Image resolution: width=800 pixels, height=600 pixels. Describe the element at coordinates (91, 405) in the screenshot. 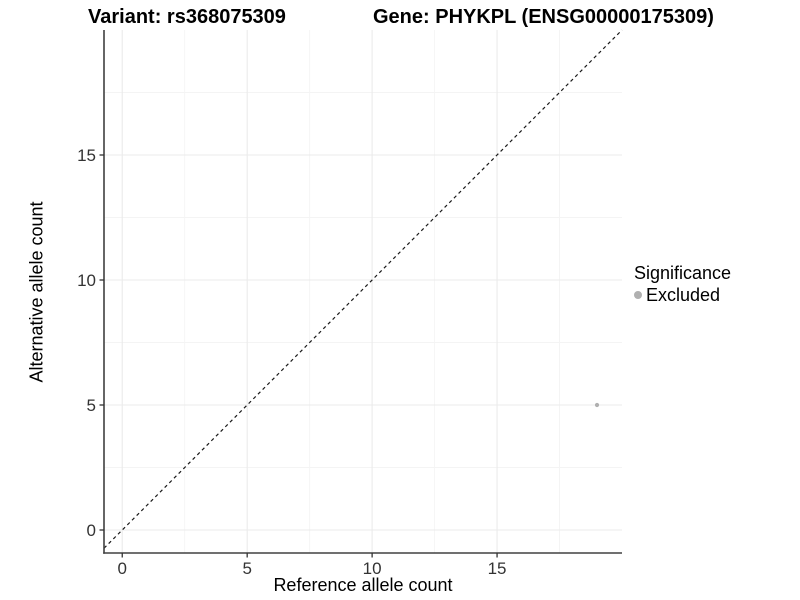

I see `y-tick-label: 5` at that location.